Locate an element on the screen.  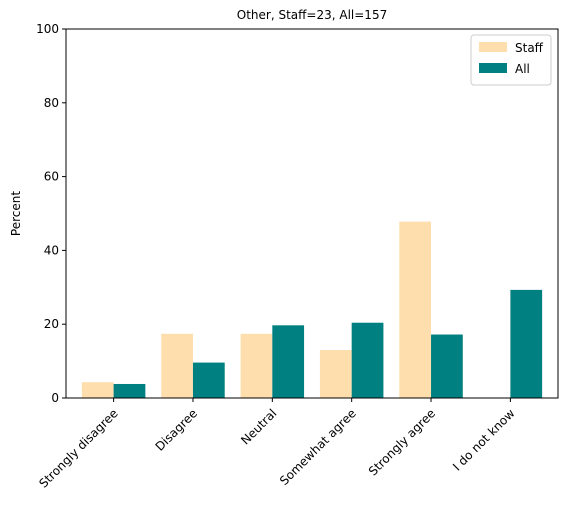
y-tick-label: 80 is located at coordinates (51, 103).